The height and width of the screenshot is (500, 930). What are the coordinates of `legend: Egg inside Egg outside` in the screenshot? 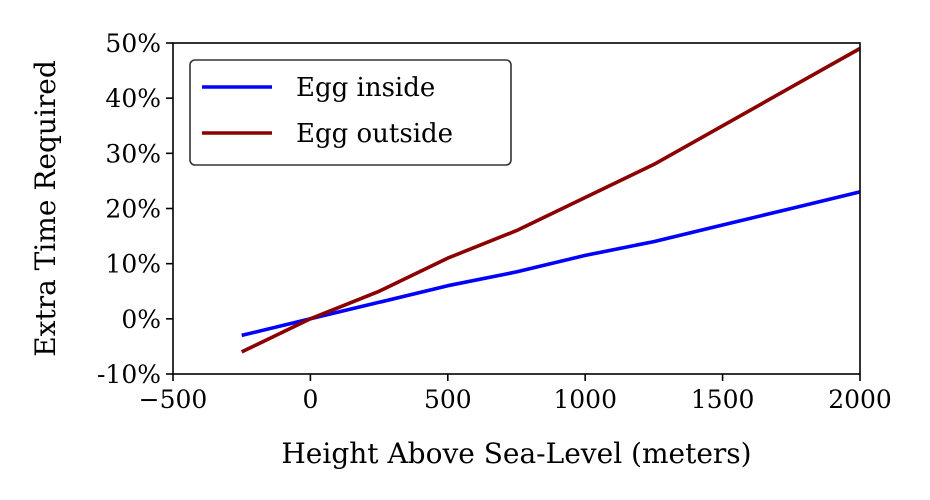 It's located at (350, 112).